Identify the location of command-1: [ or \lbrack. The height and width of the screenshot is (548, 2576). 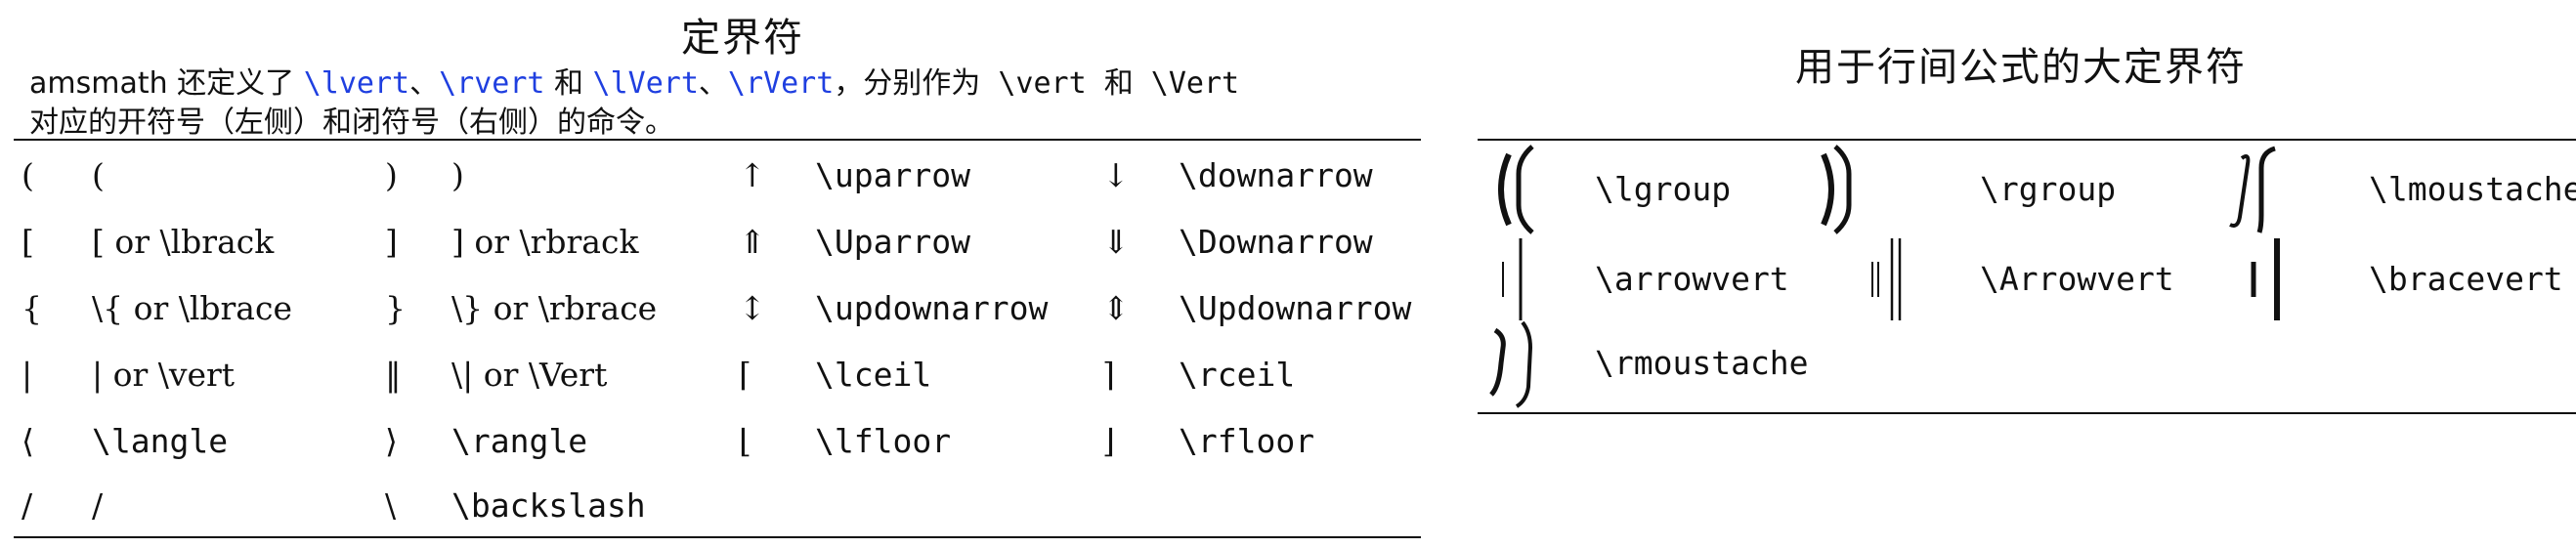
(184, 242).